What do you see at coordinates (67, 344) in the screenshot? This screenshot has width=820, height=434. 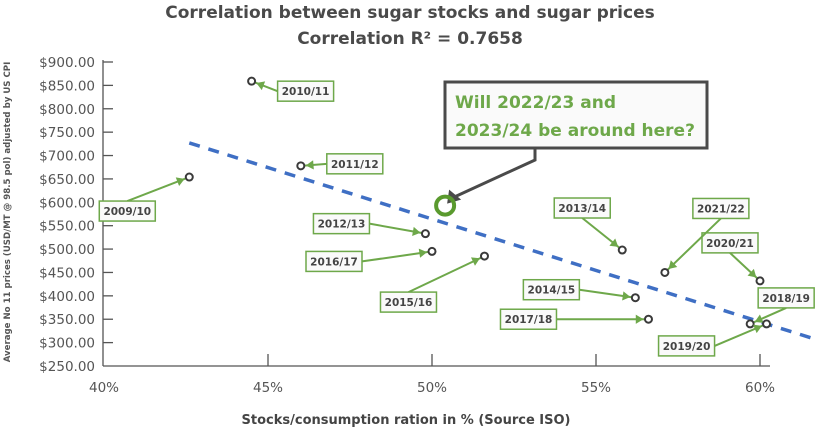 I see `y-tick-label: $300.00` at bounding box center [67, 344].